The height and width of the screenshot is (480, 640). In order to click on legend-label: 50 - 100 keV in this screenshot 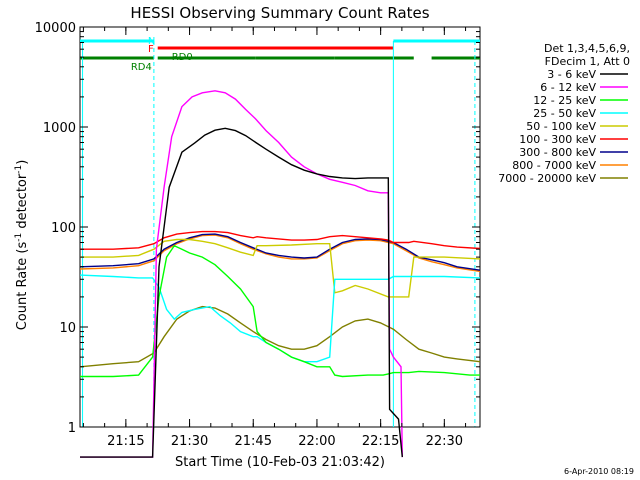, I will do `click(561, 126)`.